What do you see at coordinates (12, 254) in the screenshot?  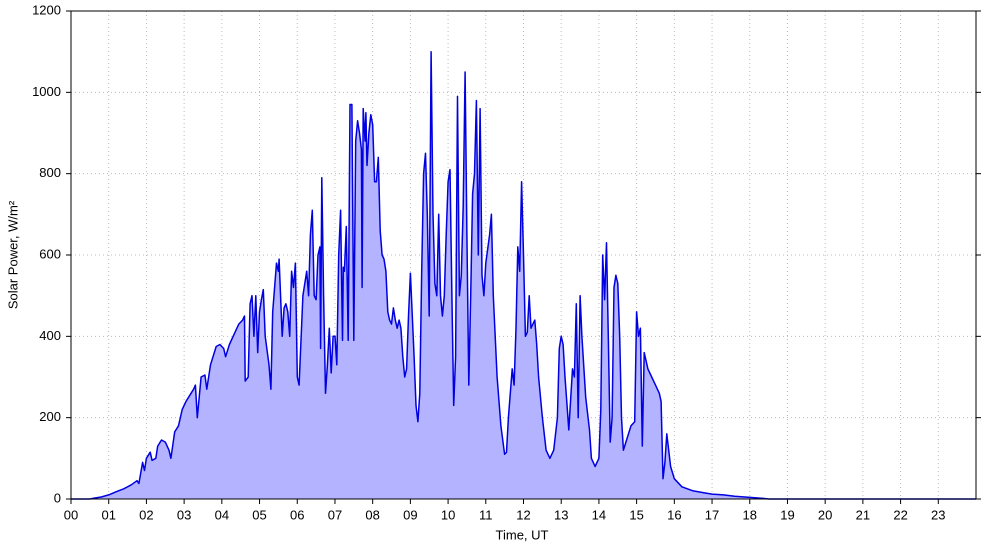 I see `y-axis-label: Solar Power, W/m²` at bounding box center [12, 254].